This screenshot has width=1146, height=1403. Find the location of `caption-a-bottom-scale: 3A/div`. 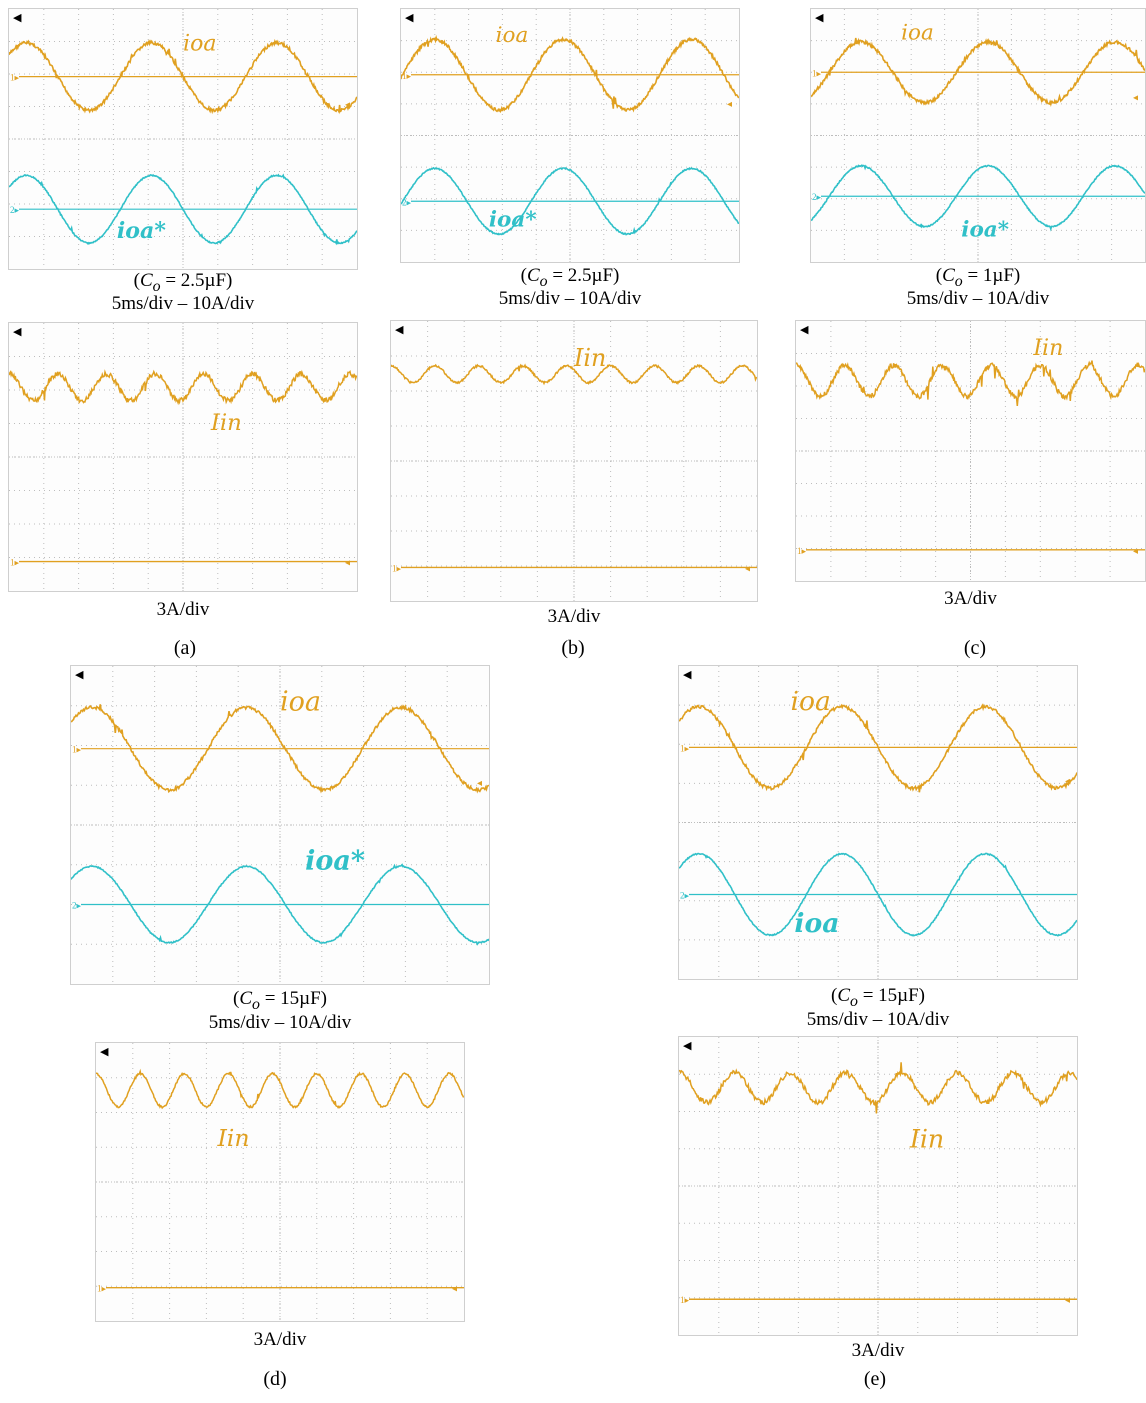

caption-a-bottom-scale: 3A/div is located at coordinates (183, 609).